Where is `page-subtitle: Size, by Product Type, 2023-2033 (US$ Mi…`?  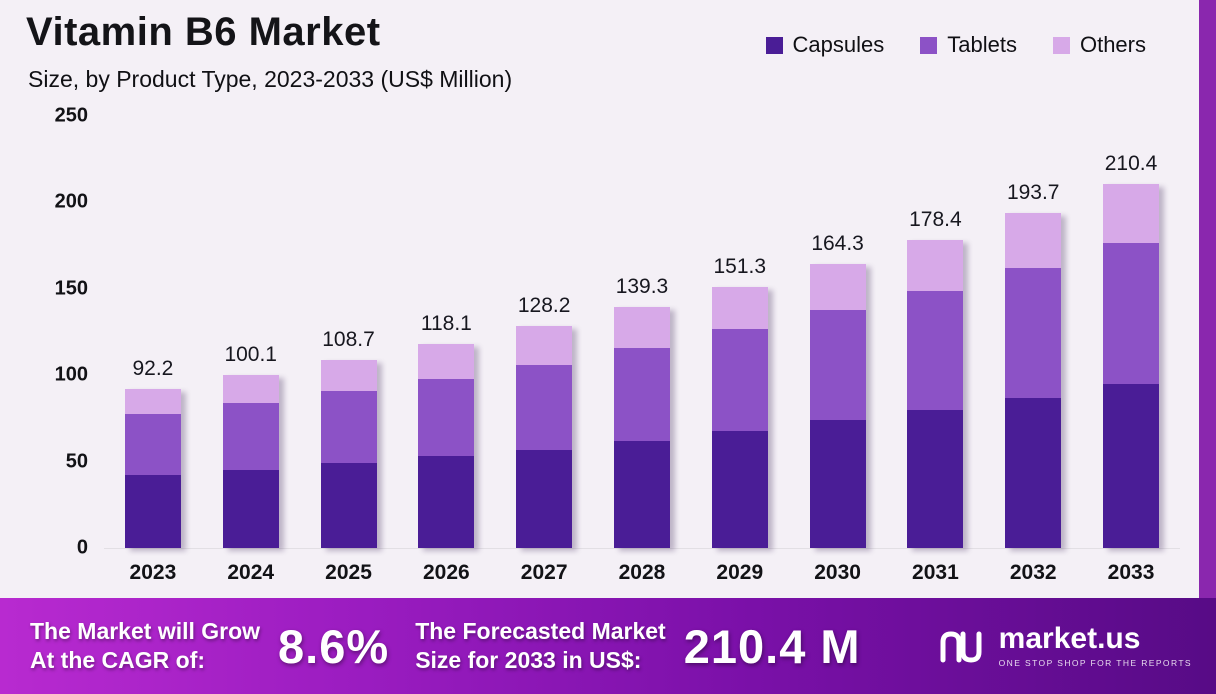
page-subtitle: Size, by Product Type, 2023-2033 (US$ Mi… is located at coordinates (270, 79).